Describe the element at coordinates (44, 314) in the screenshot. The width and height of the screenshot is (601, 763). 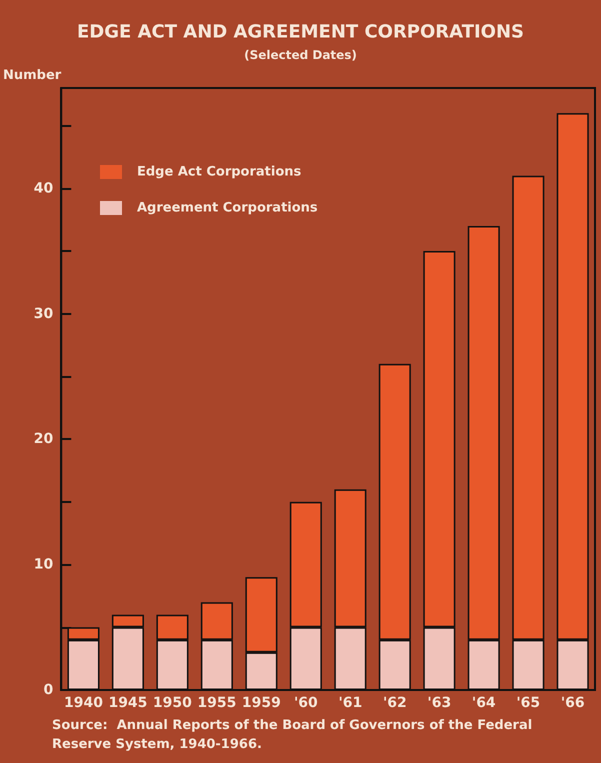
I see `y-tick-label: 30` at that location.